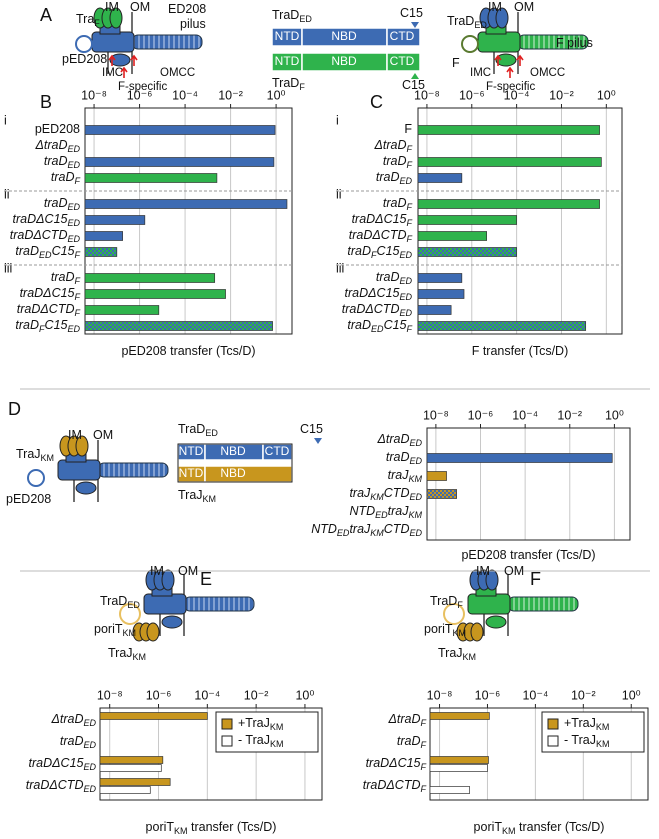 The height and width of the screenshot is (839, 659). I want to click on x-tick-label: 10⁻², so click(256, 695).